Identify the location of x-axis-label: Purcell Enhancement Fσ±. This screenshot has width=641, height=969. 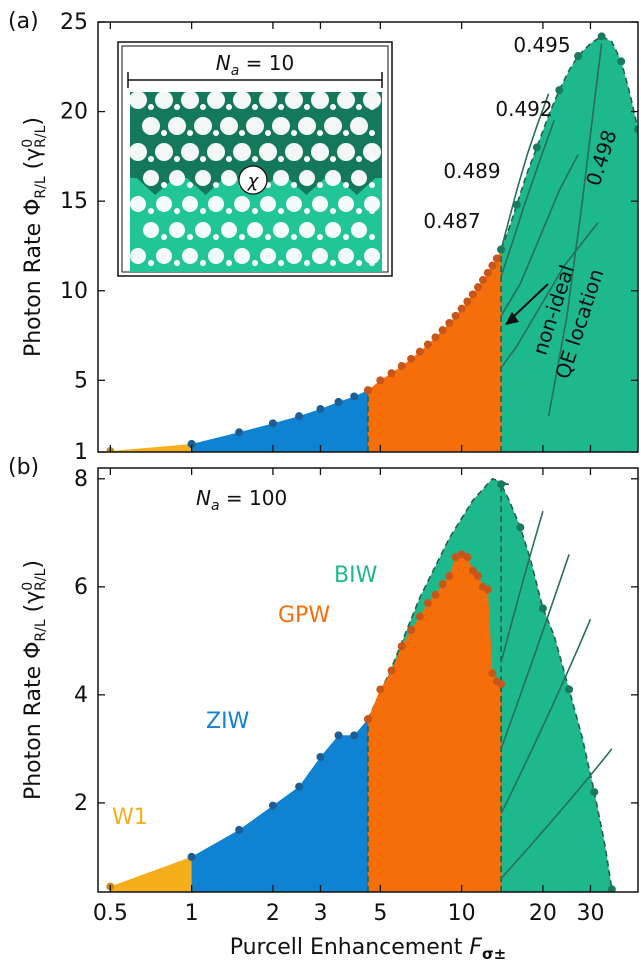
(368, 949).